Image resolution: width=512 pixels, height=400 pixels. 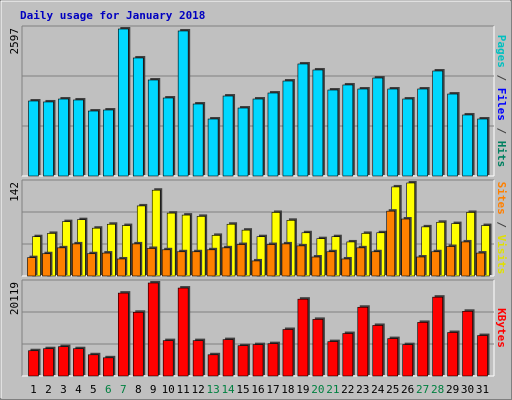 What do you see at coordinates (501, 198) in the screenshot?
I see `legend-entry: Sites` at bounding box center [501, 198].